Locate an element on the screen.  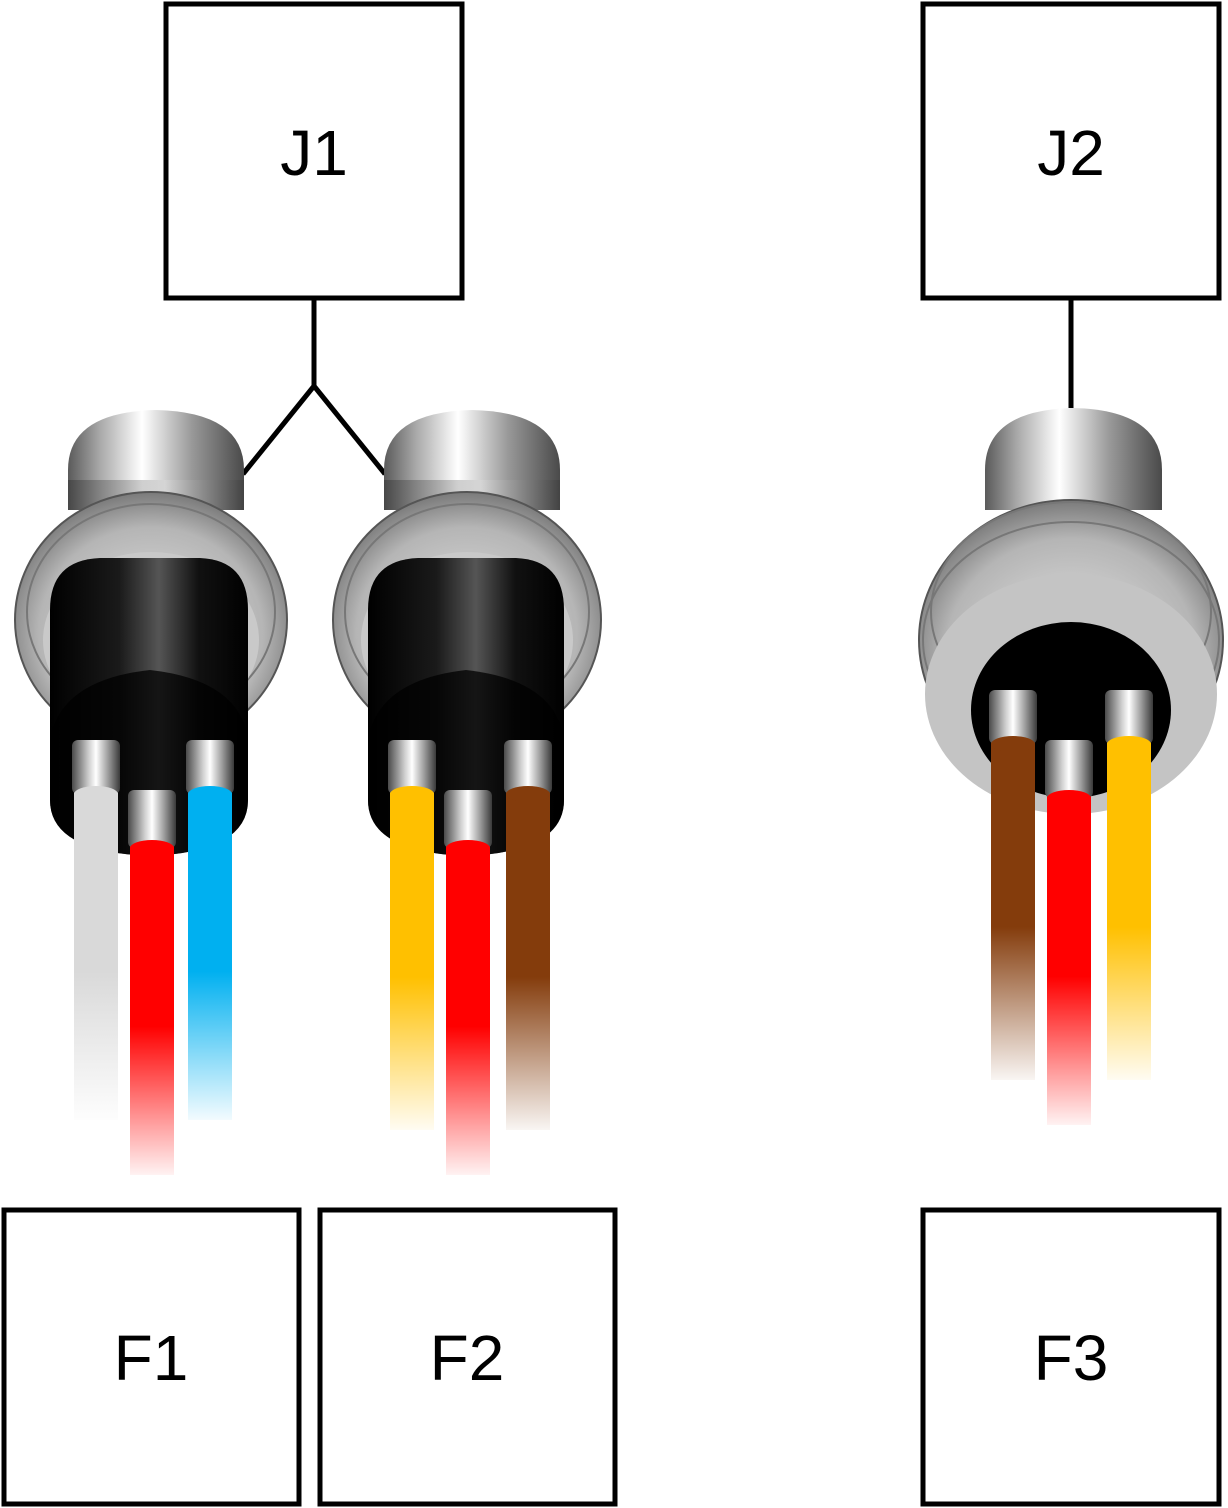
box-j2: J2 is located at coordinates (1071, 151).